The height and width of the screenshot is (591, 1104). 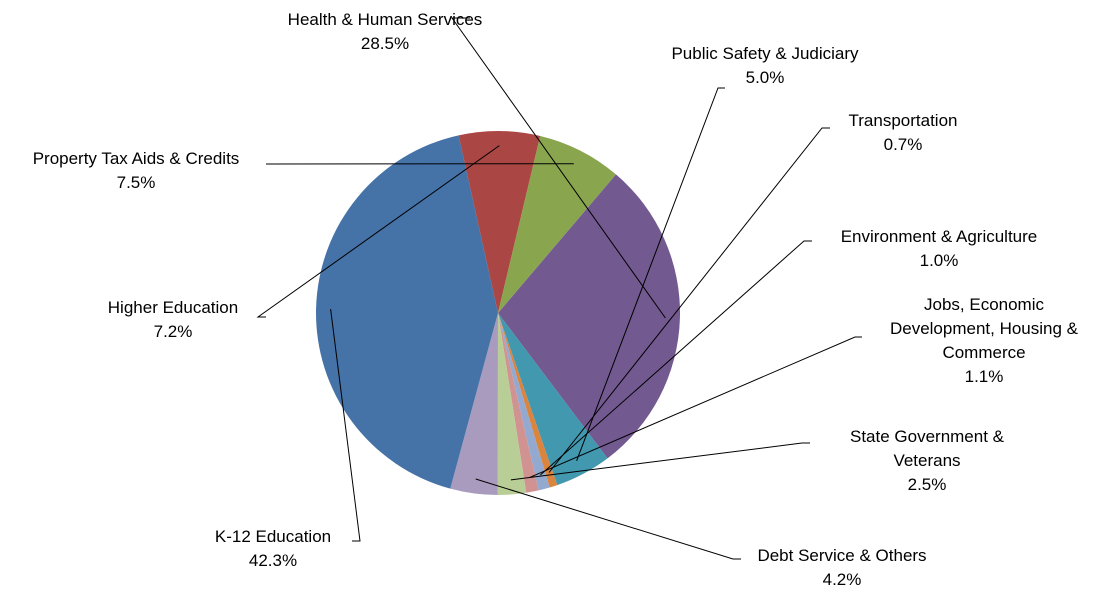 What do you see at coordinates (385, 19) in the screenshot?
I see `slice-category-label: Health & Human Services` at bounding box center [385, 19].